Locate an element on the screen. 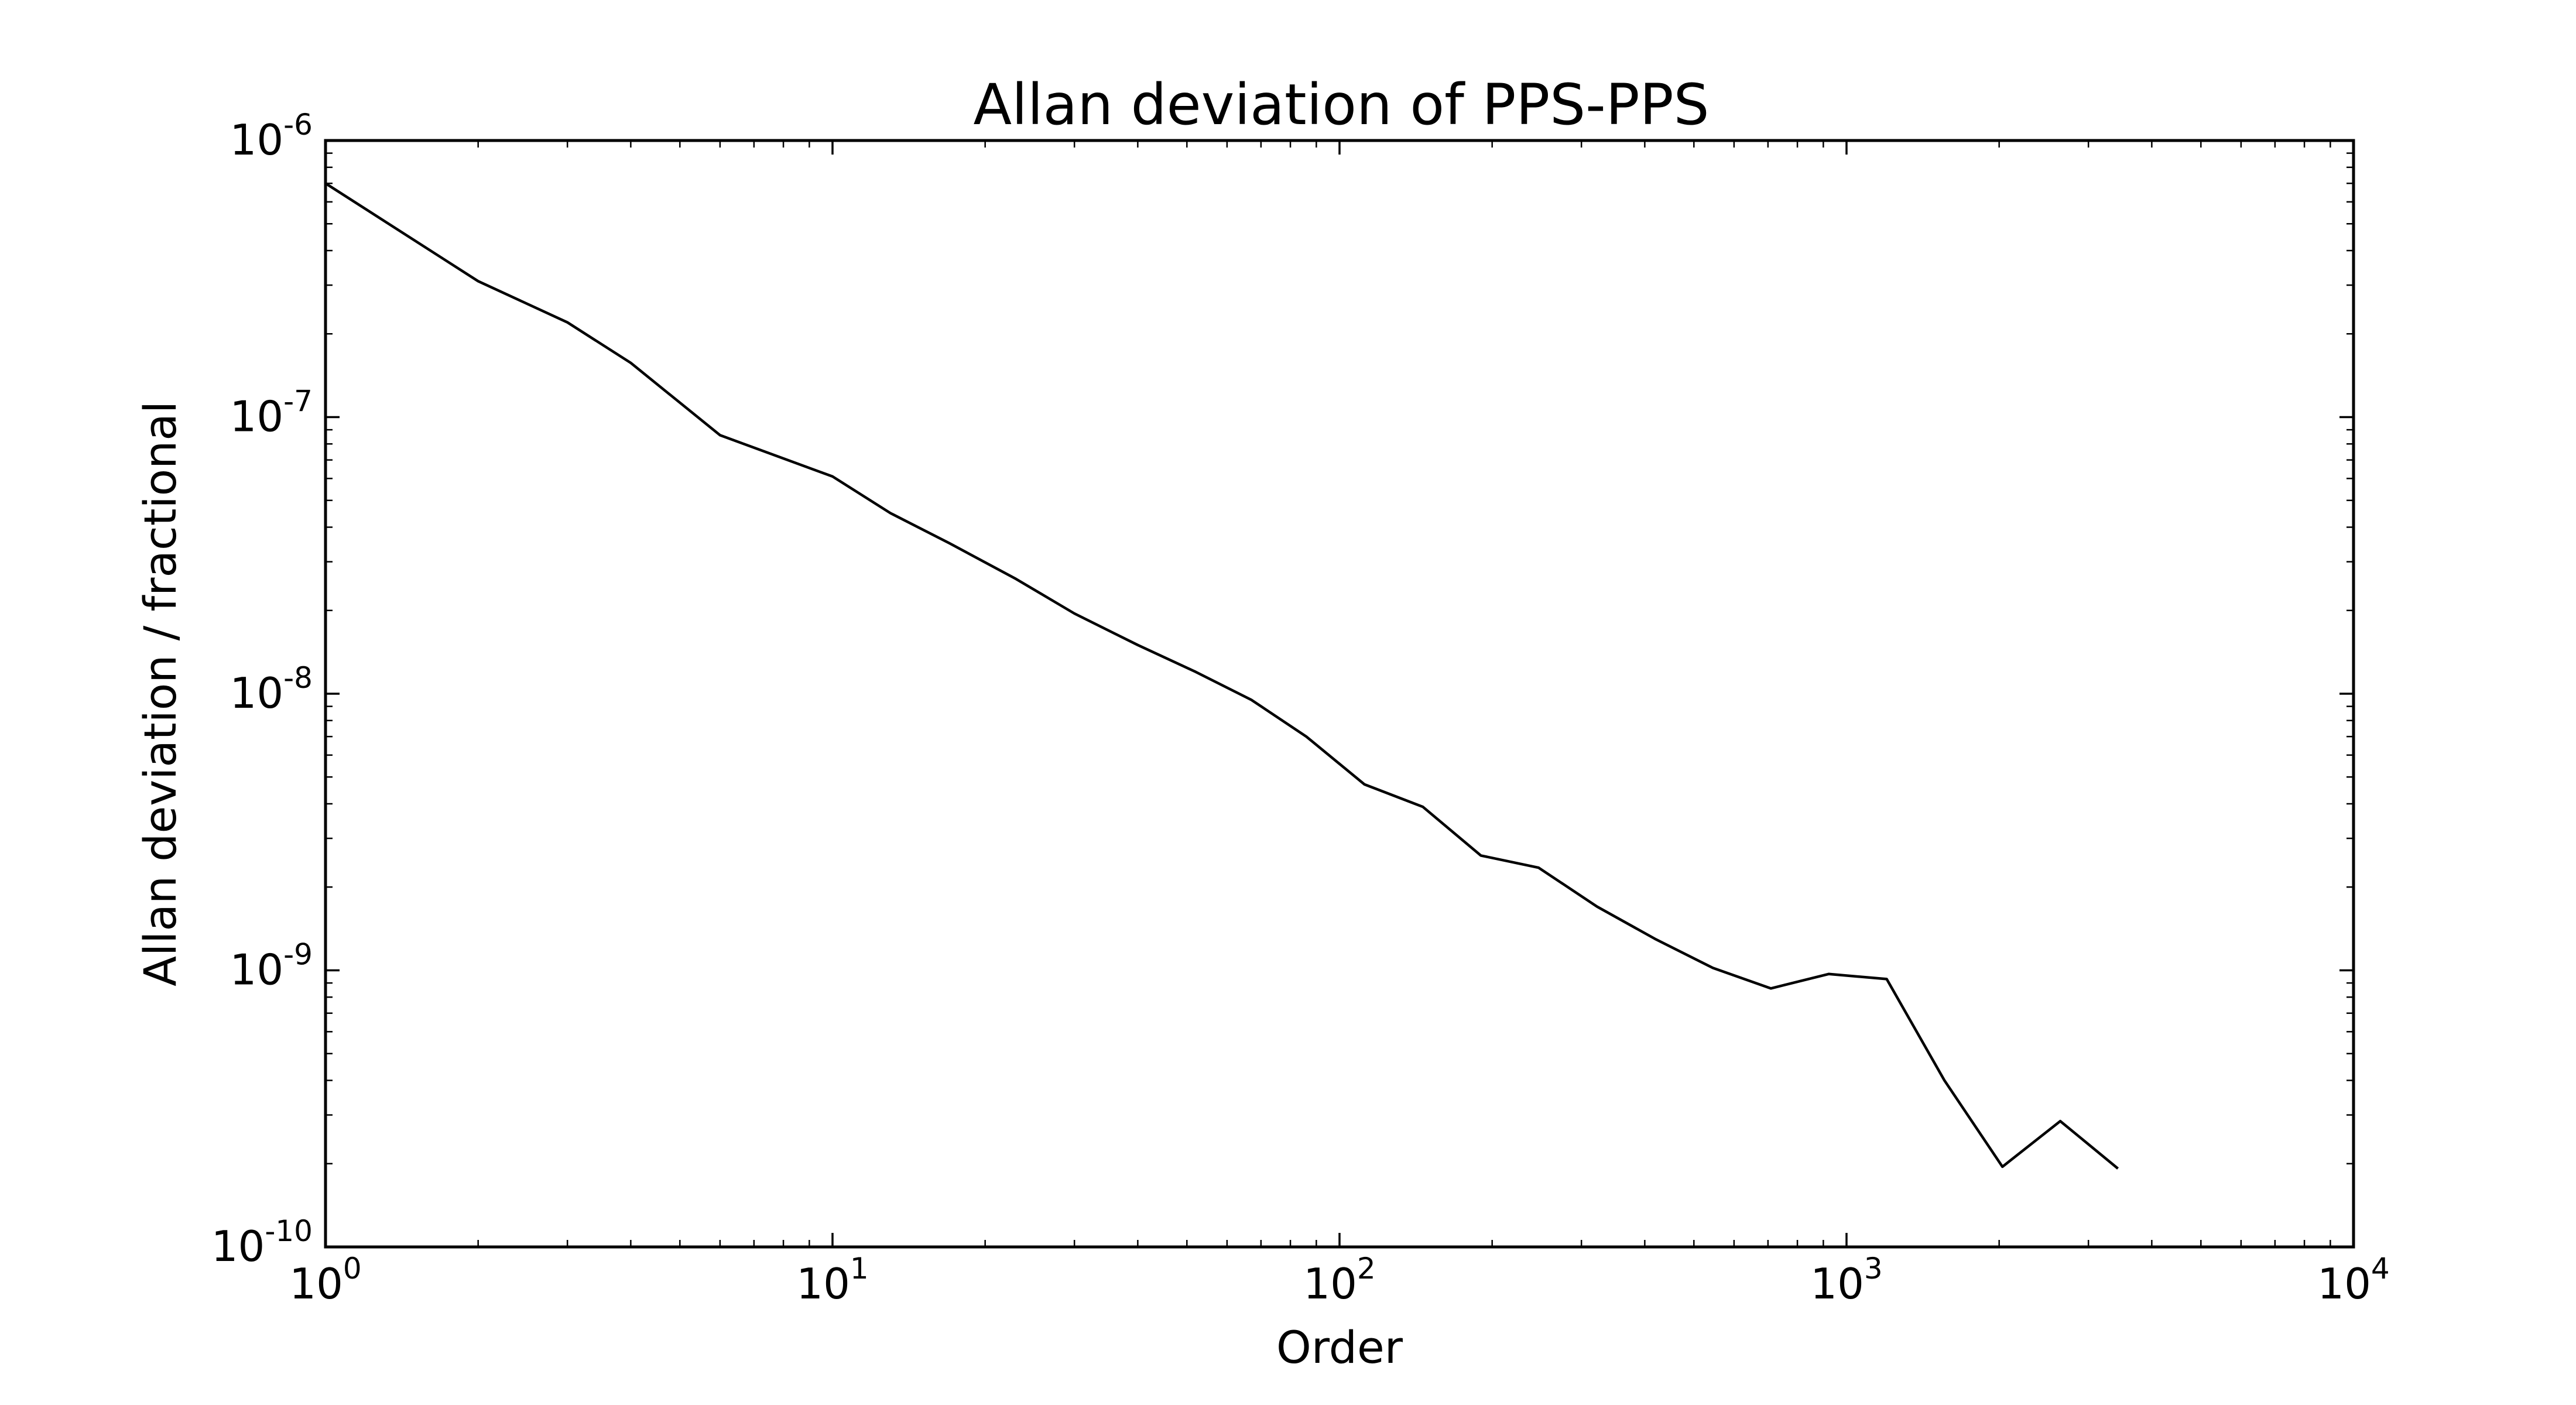  x-tick-label-4: 10⁴ is located at coordinates (2353, 1280).